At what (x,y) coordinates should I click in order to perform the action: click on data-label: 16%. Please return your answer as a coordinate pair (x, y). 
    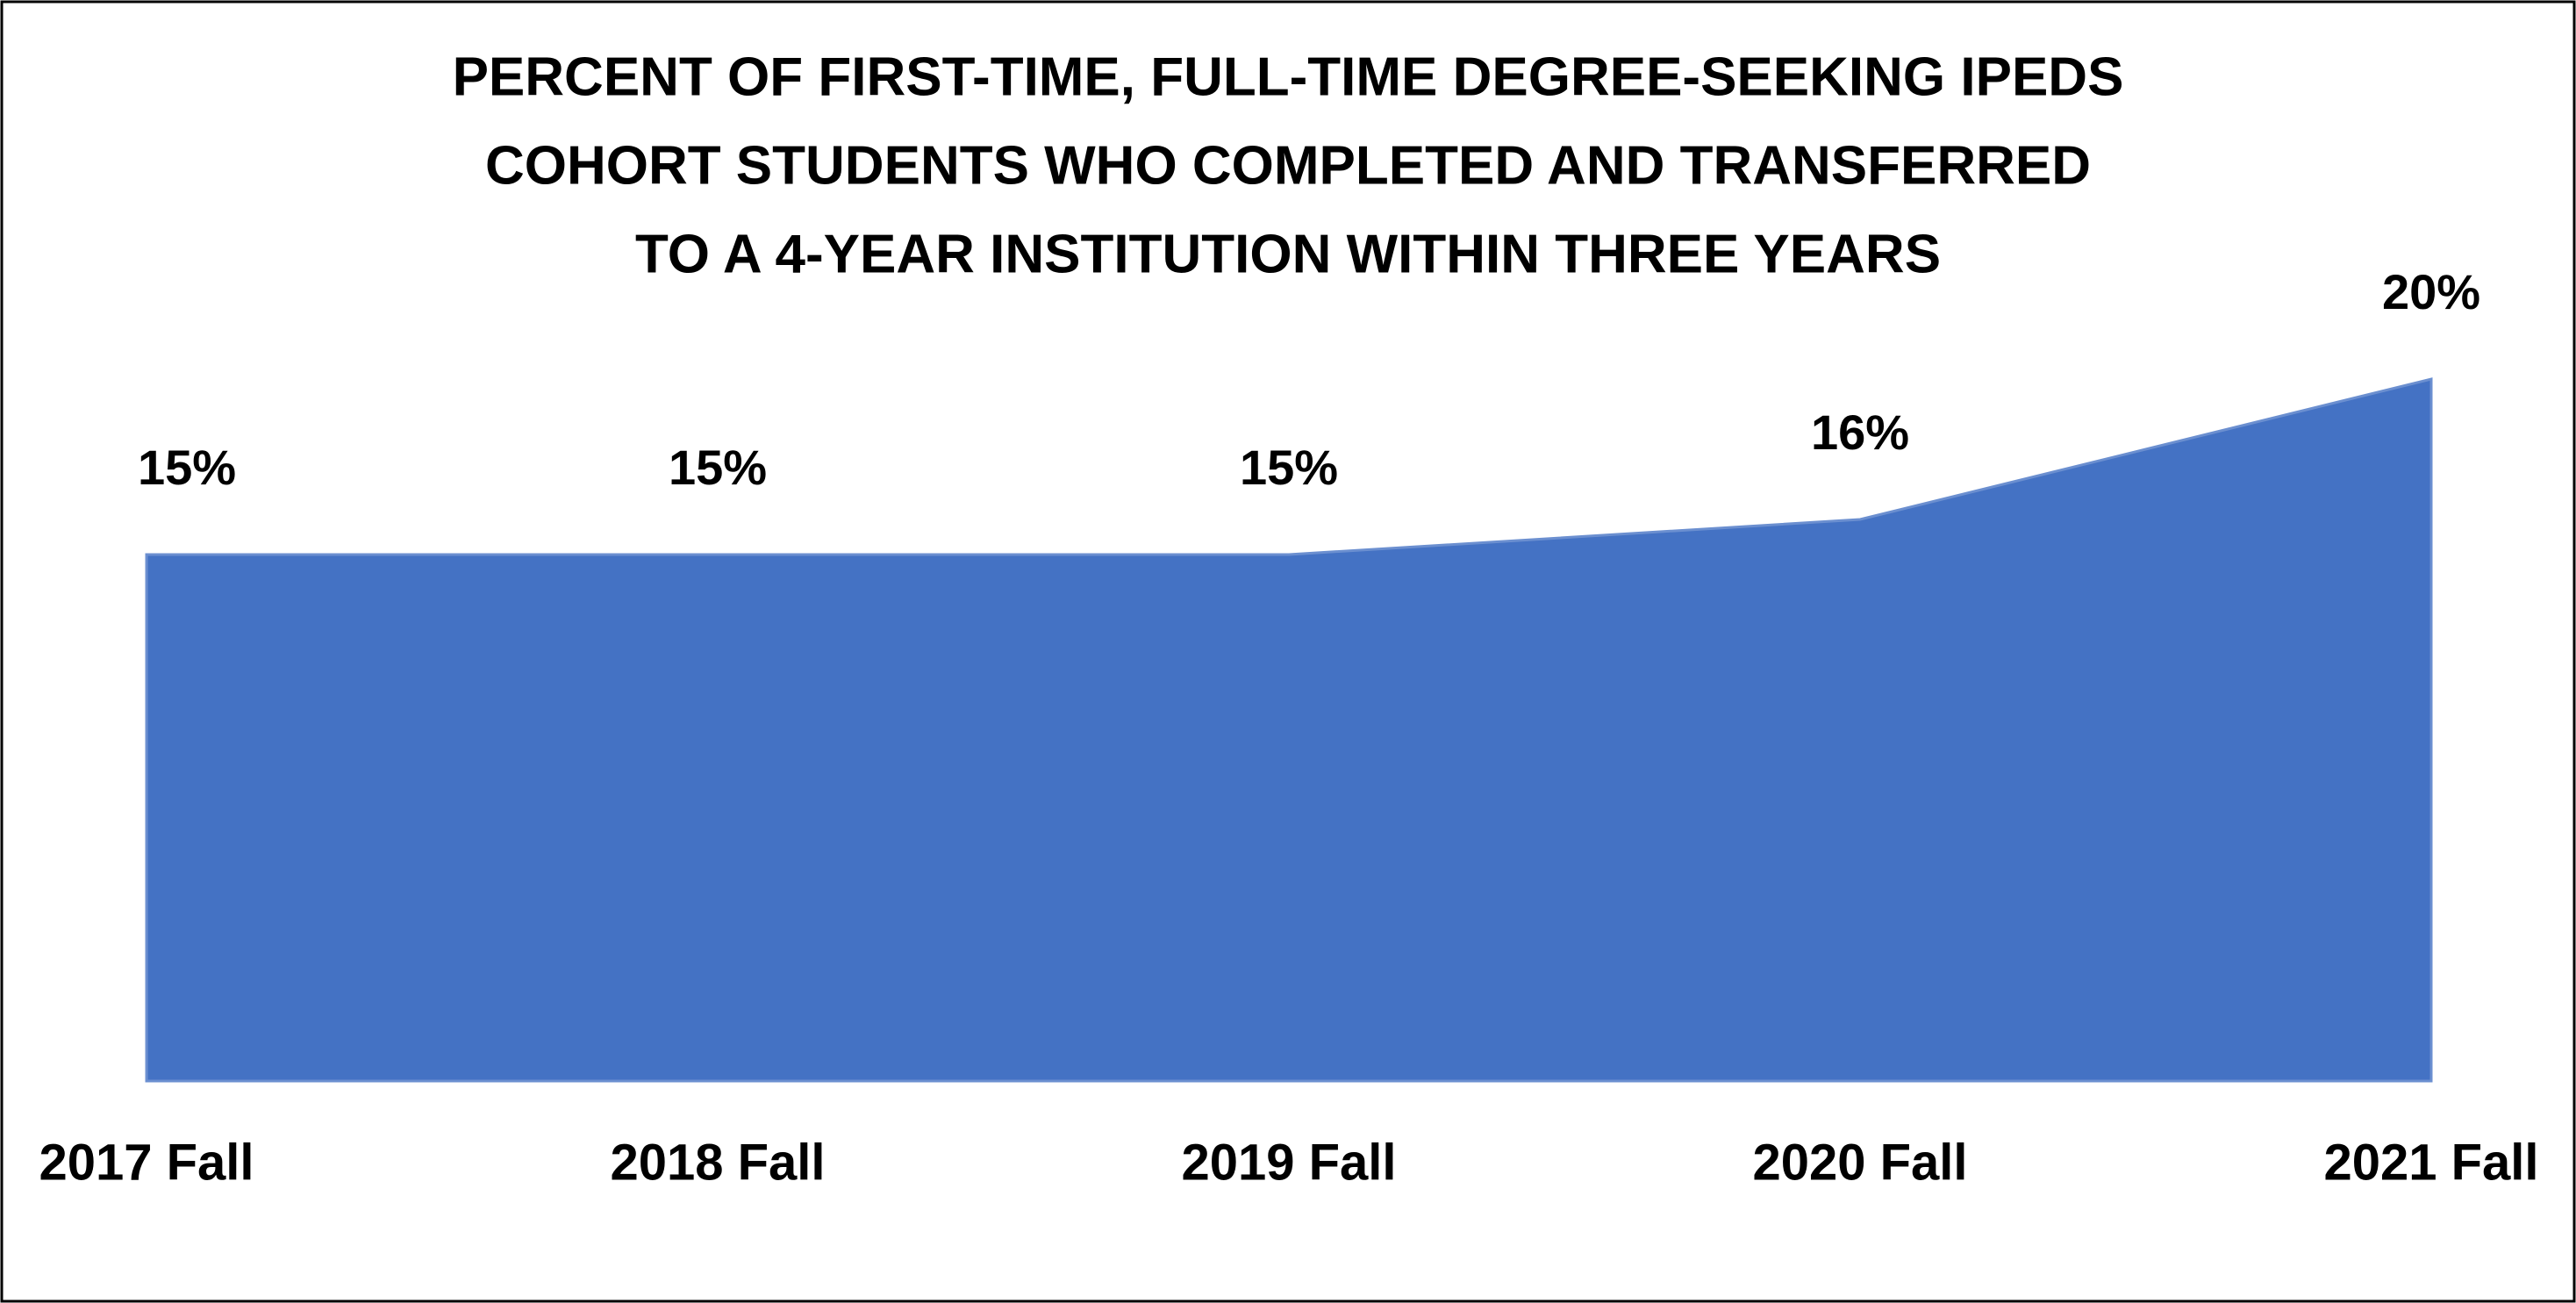
    Looking at the image, I should click on (1860, 433).